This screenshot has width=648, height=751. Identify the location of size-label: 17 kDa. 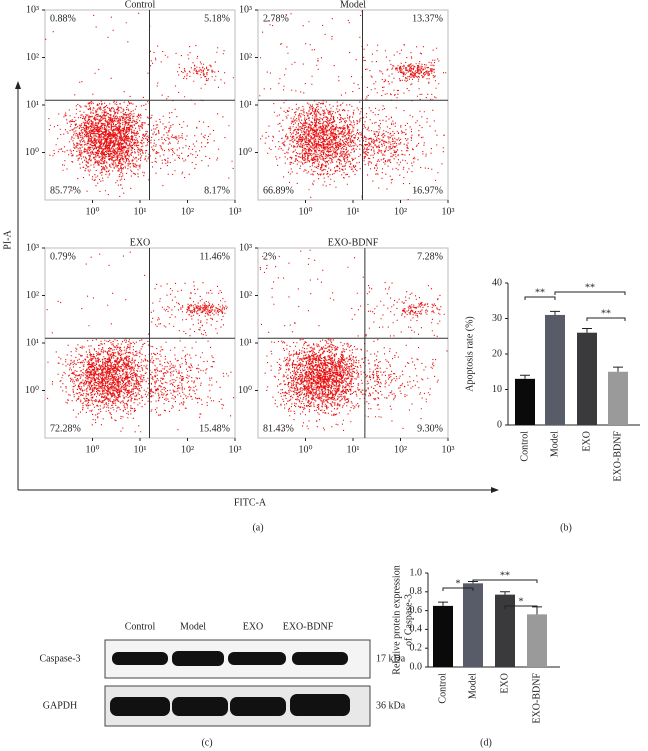
(391, 658).